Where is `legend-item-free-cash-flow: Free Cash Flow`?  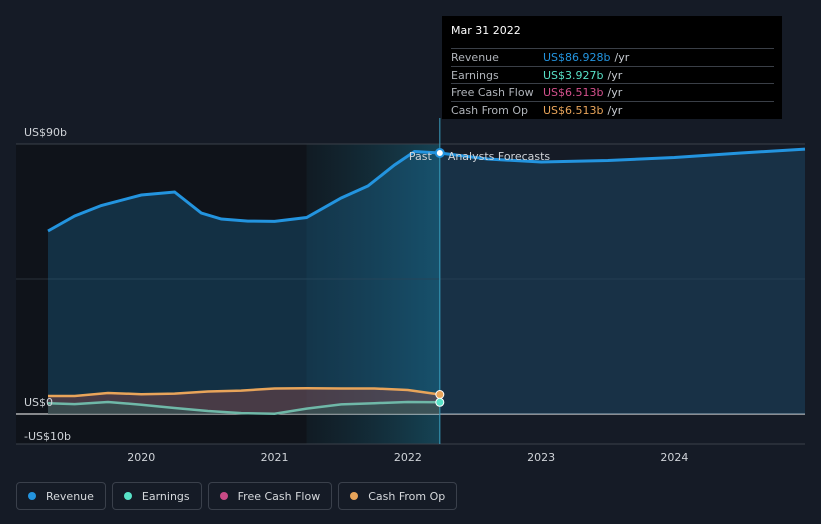
legend-item-free-cash-flow: Free Cash Flow is located at coordinates (270, 496).